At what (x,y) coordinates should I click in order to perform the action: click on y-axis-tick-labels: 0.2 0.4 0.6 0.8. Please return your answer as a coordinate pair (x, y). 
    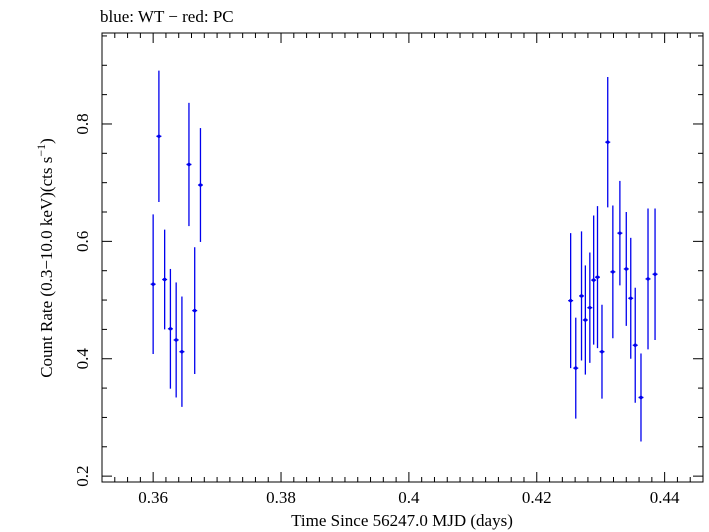
    Looking at the image, I should click on (82, 299).